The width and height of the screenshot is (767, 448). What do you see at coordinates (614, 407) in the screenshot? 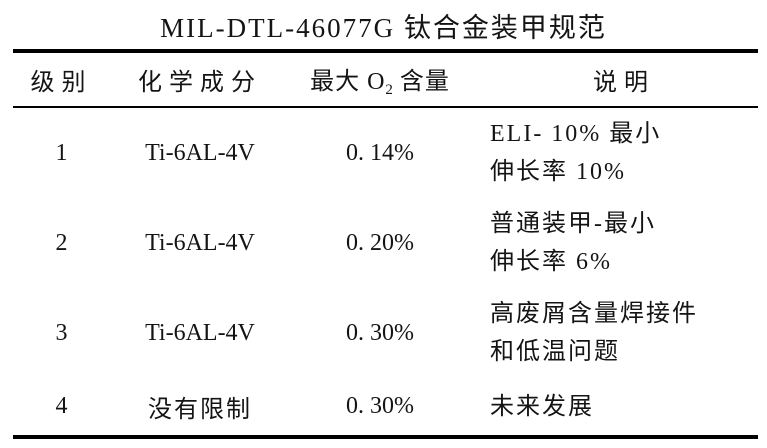
I see `description-cell: 未来发展` at bounding box center [614, 407].